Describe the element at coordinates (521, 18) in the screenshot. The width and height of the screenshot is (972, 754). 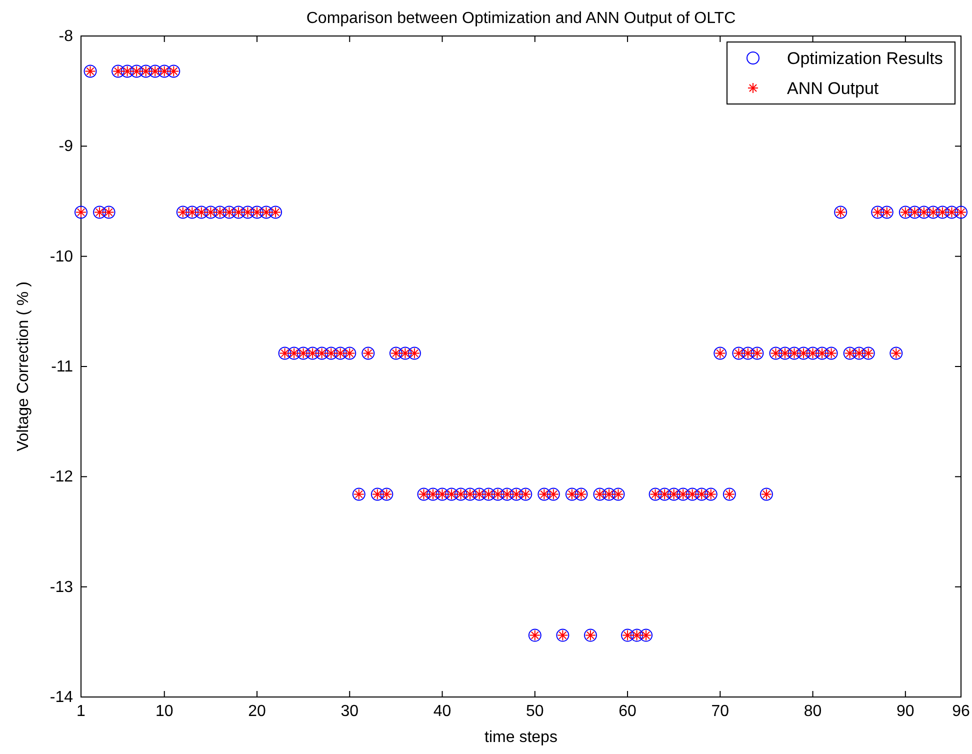
I see `chart-title: Comparison between Optimization and ANN Output of OLTC` at that location.